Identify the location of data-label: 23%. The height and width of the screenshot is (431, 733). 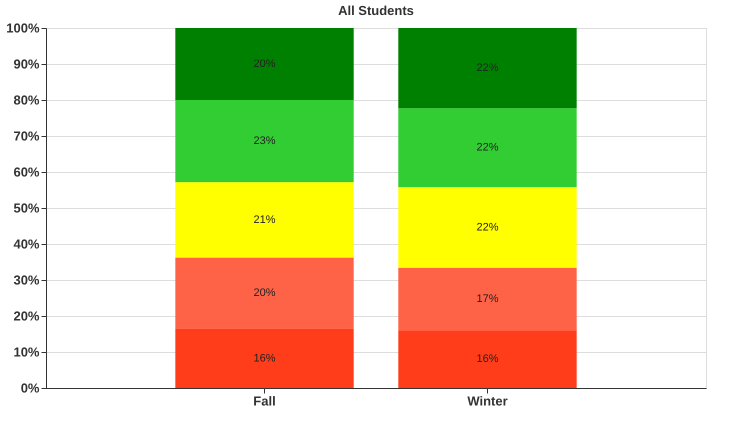
(265, 141).